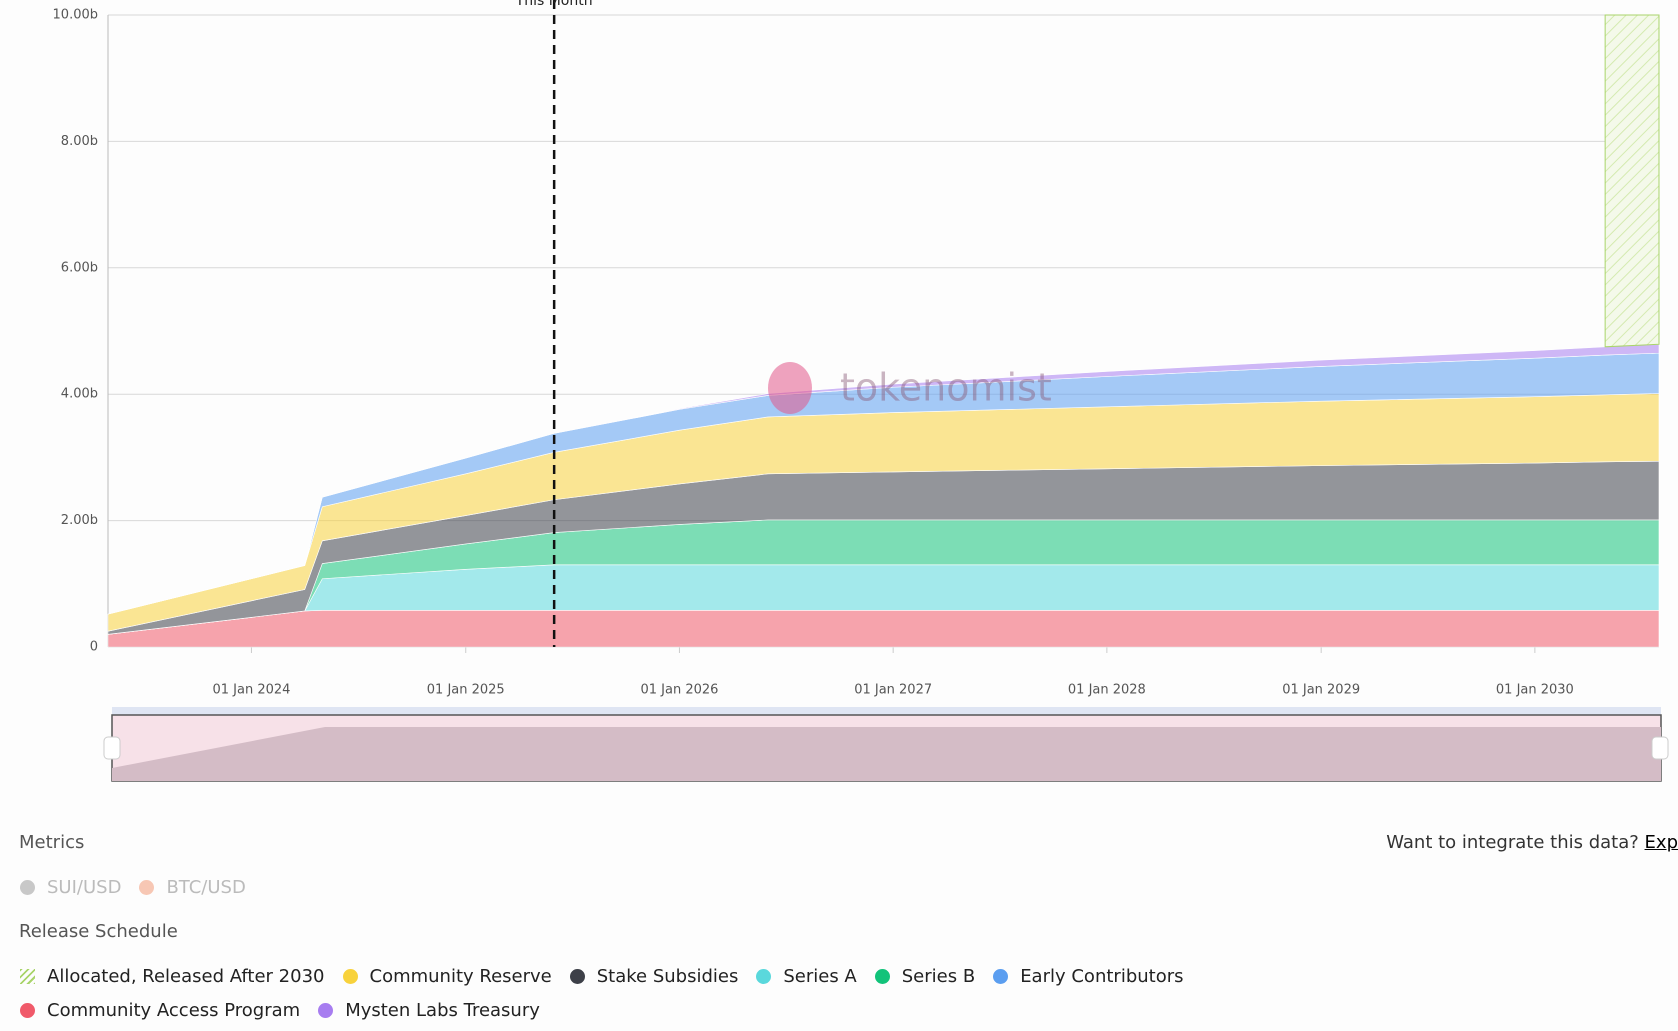 The width and height of the screenshot is (1678, 1031). I want to click on integrate-note: Want to integrate this data? Exp, so click(1532, 842).